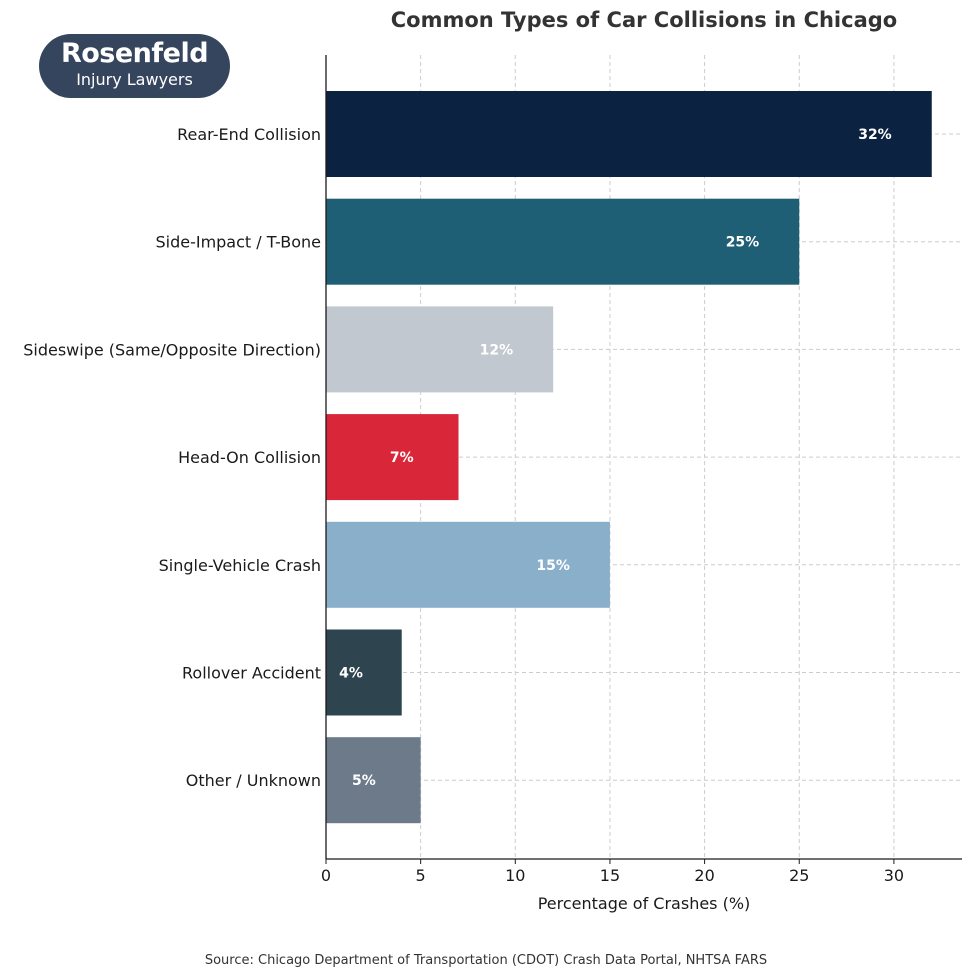 The image size is (980, 980). Describe the element at coordinates (894, 875) in the screenshot. I see `x-tick-label: 30` at that location.